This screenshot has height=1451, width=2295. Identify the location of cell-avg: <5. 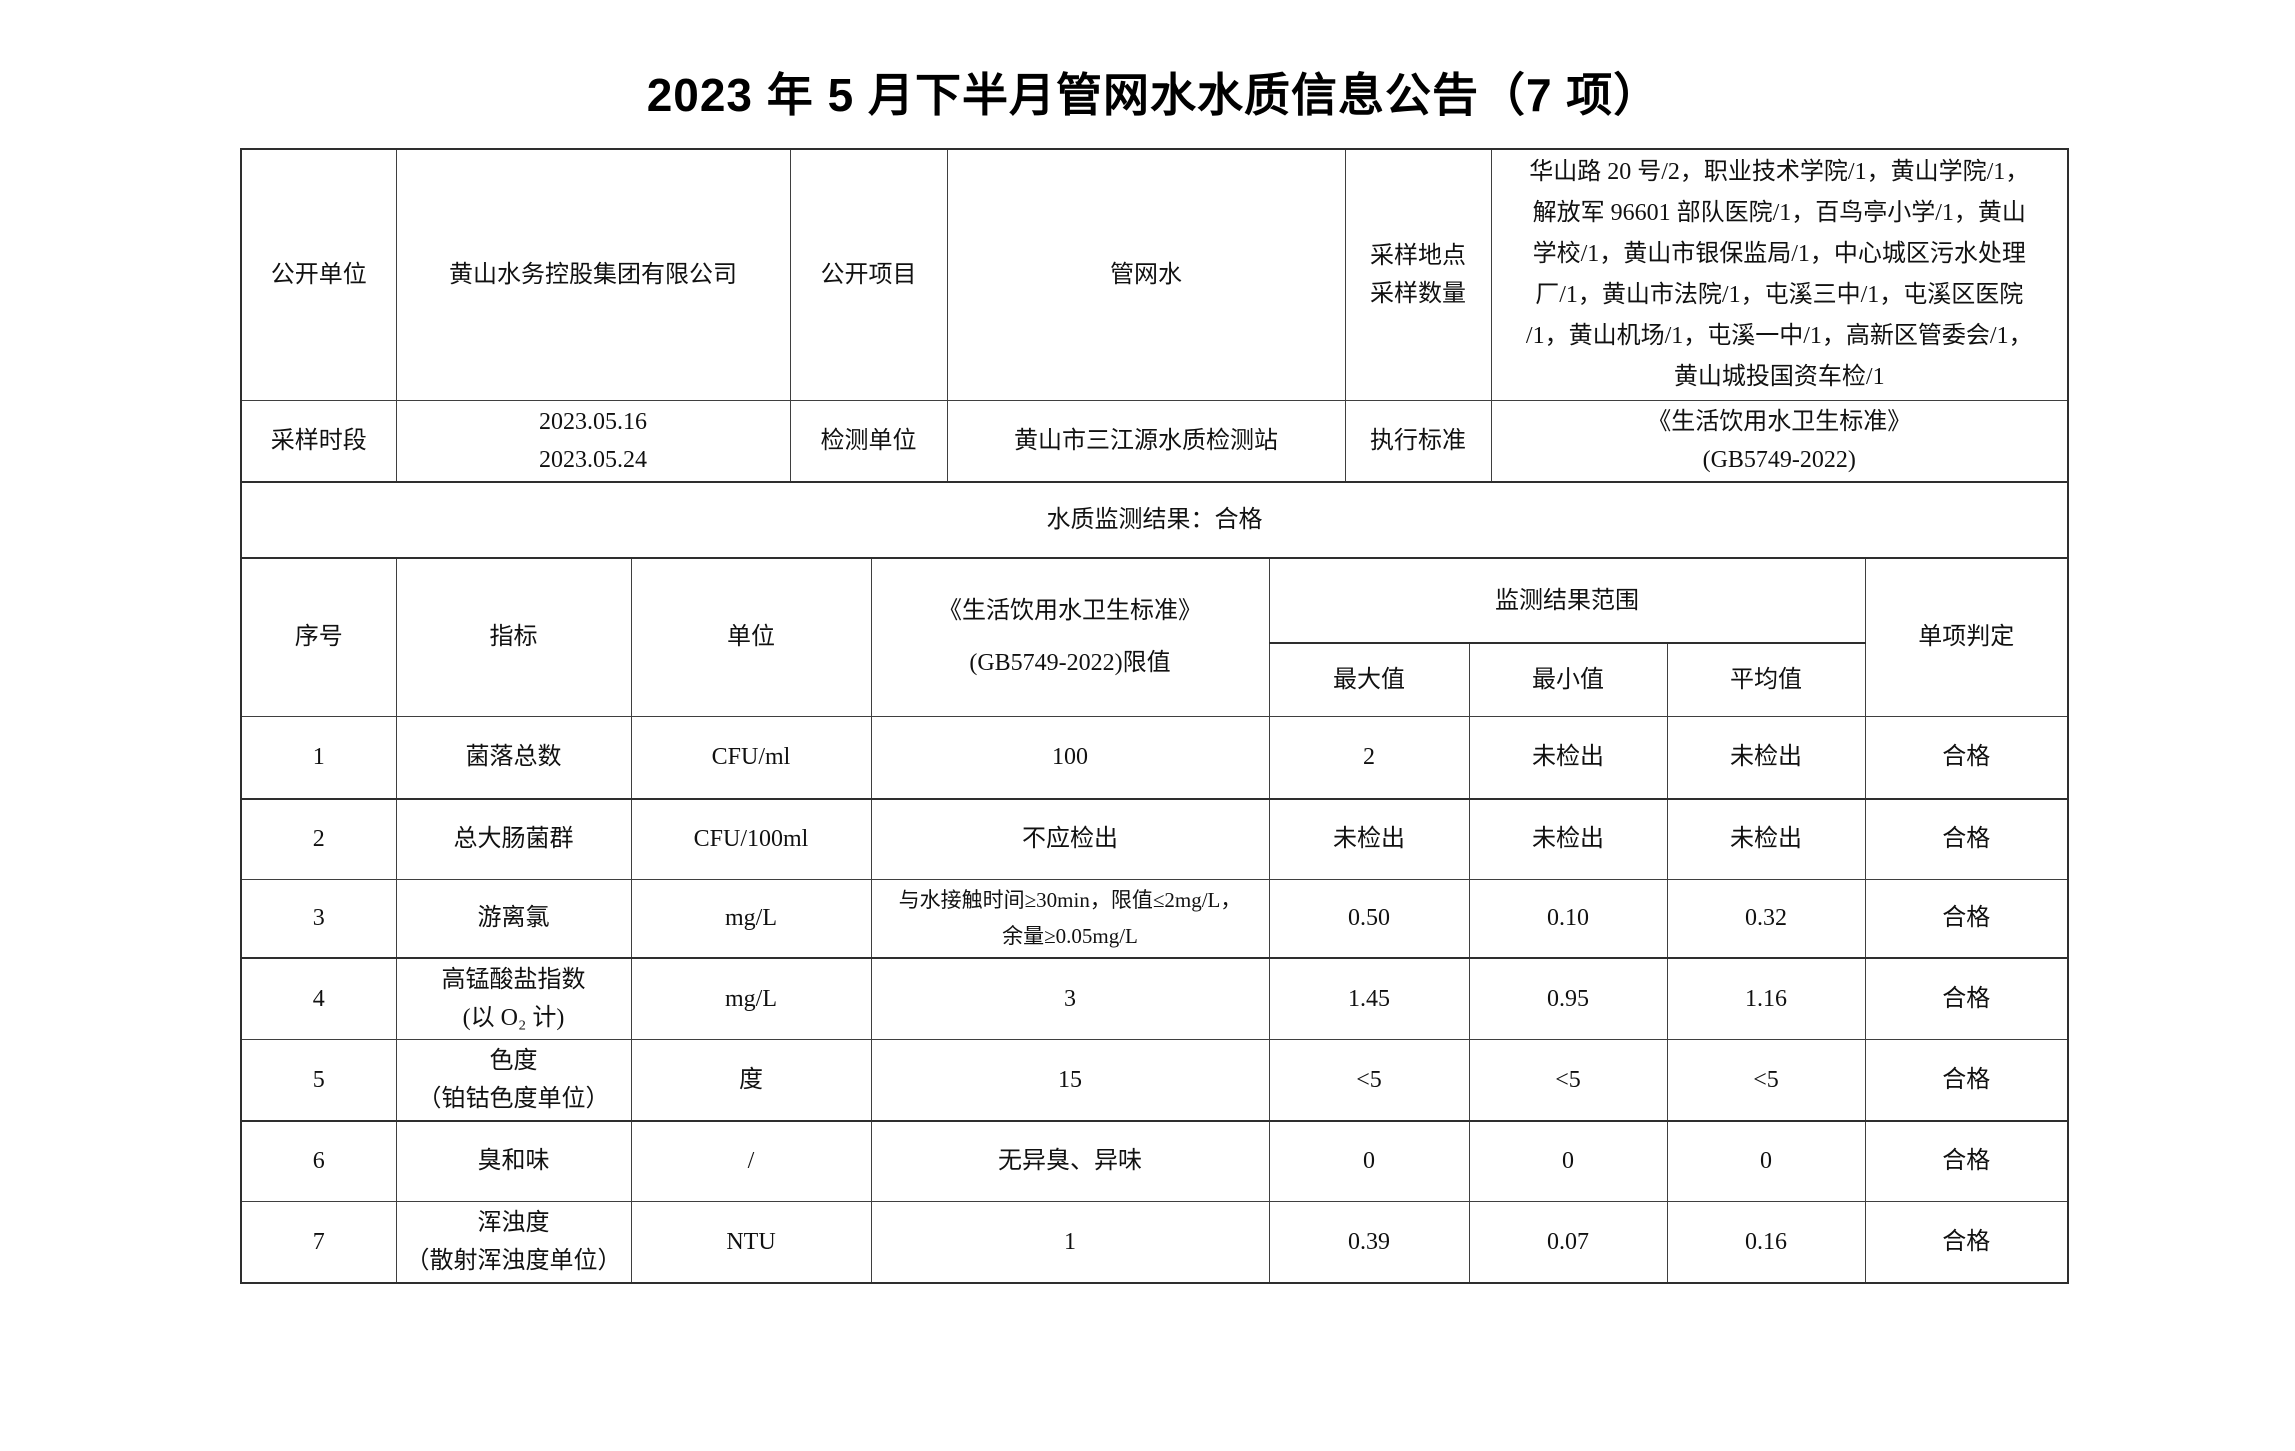
(1766, 1080).